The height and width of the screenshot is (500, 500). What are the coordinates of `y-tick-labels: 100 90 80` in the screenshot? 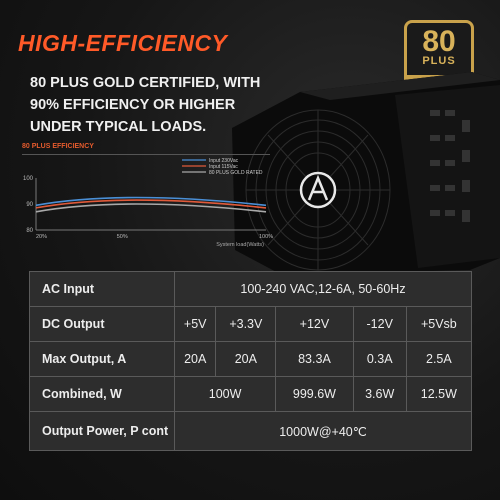 It's located at (28, 205).